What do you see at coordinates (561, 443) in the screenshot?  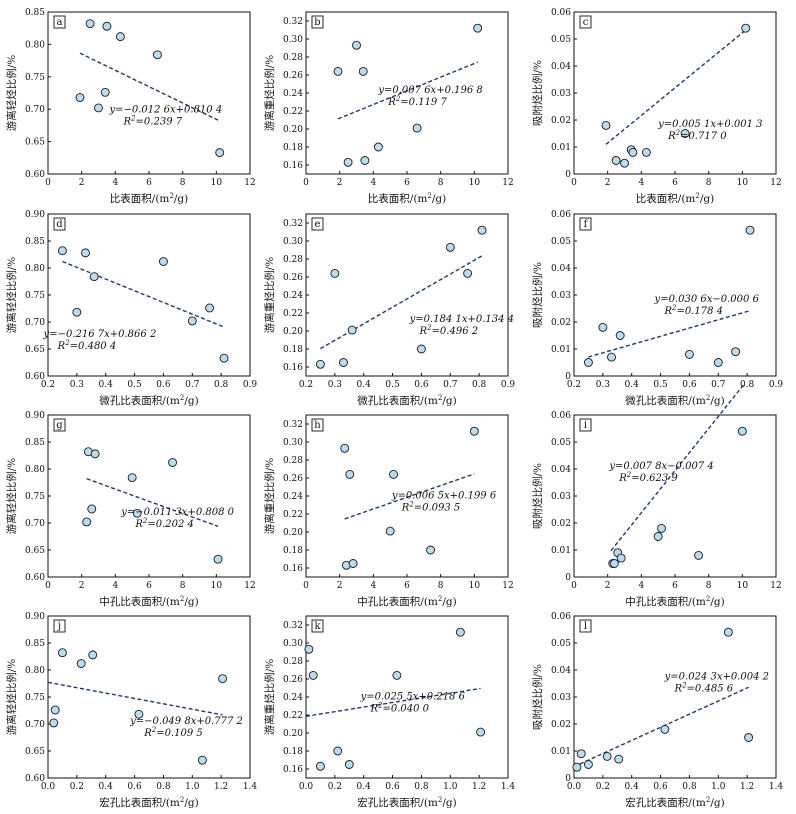 I see `y-tick-label: 0.05` at bounding box center [561, 443].